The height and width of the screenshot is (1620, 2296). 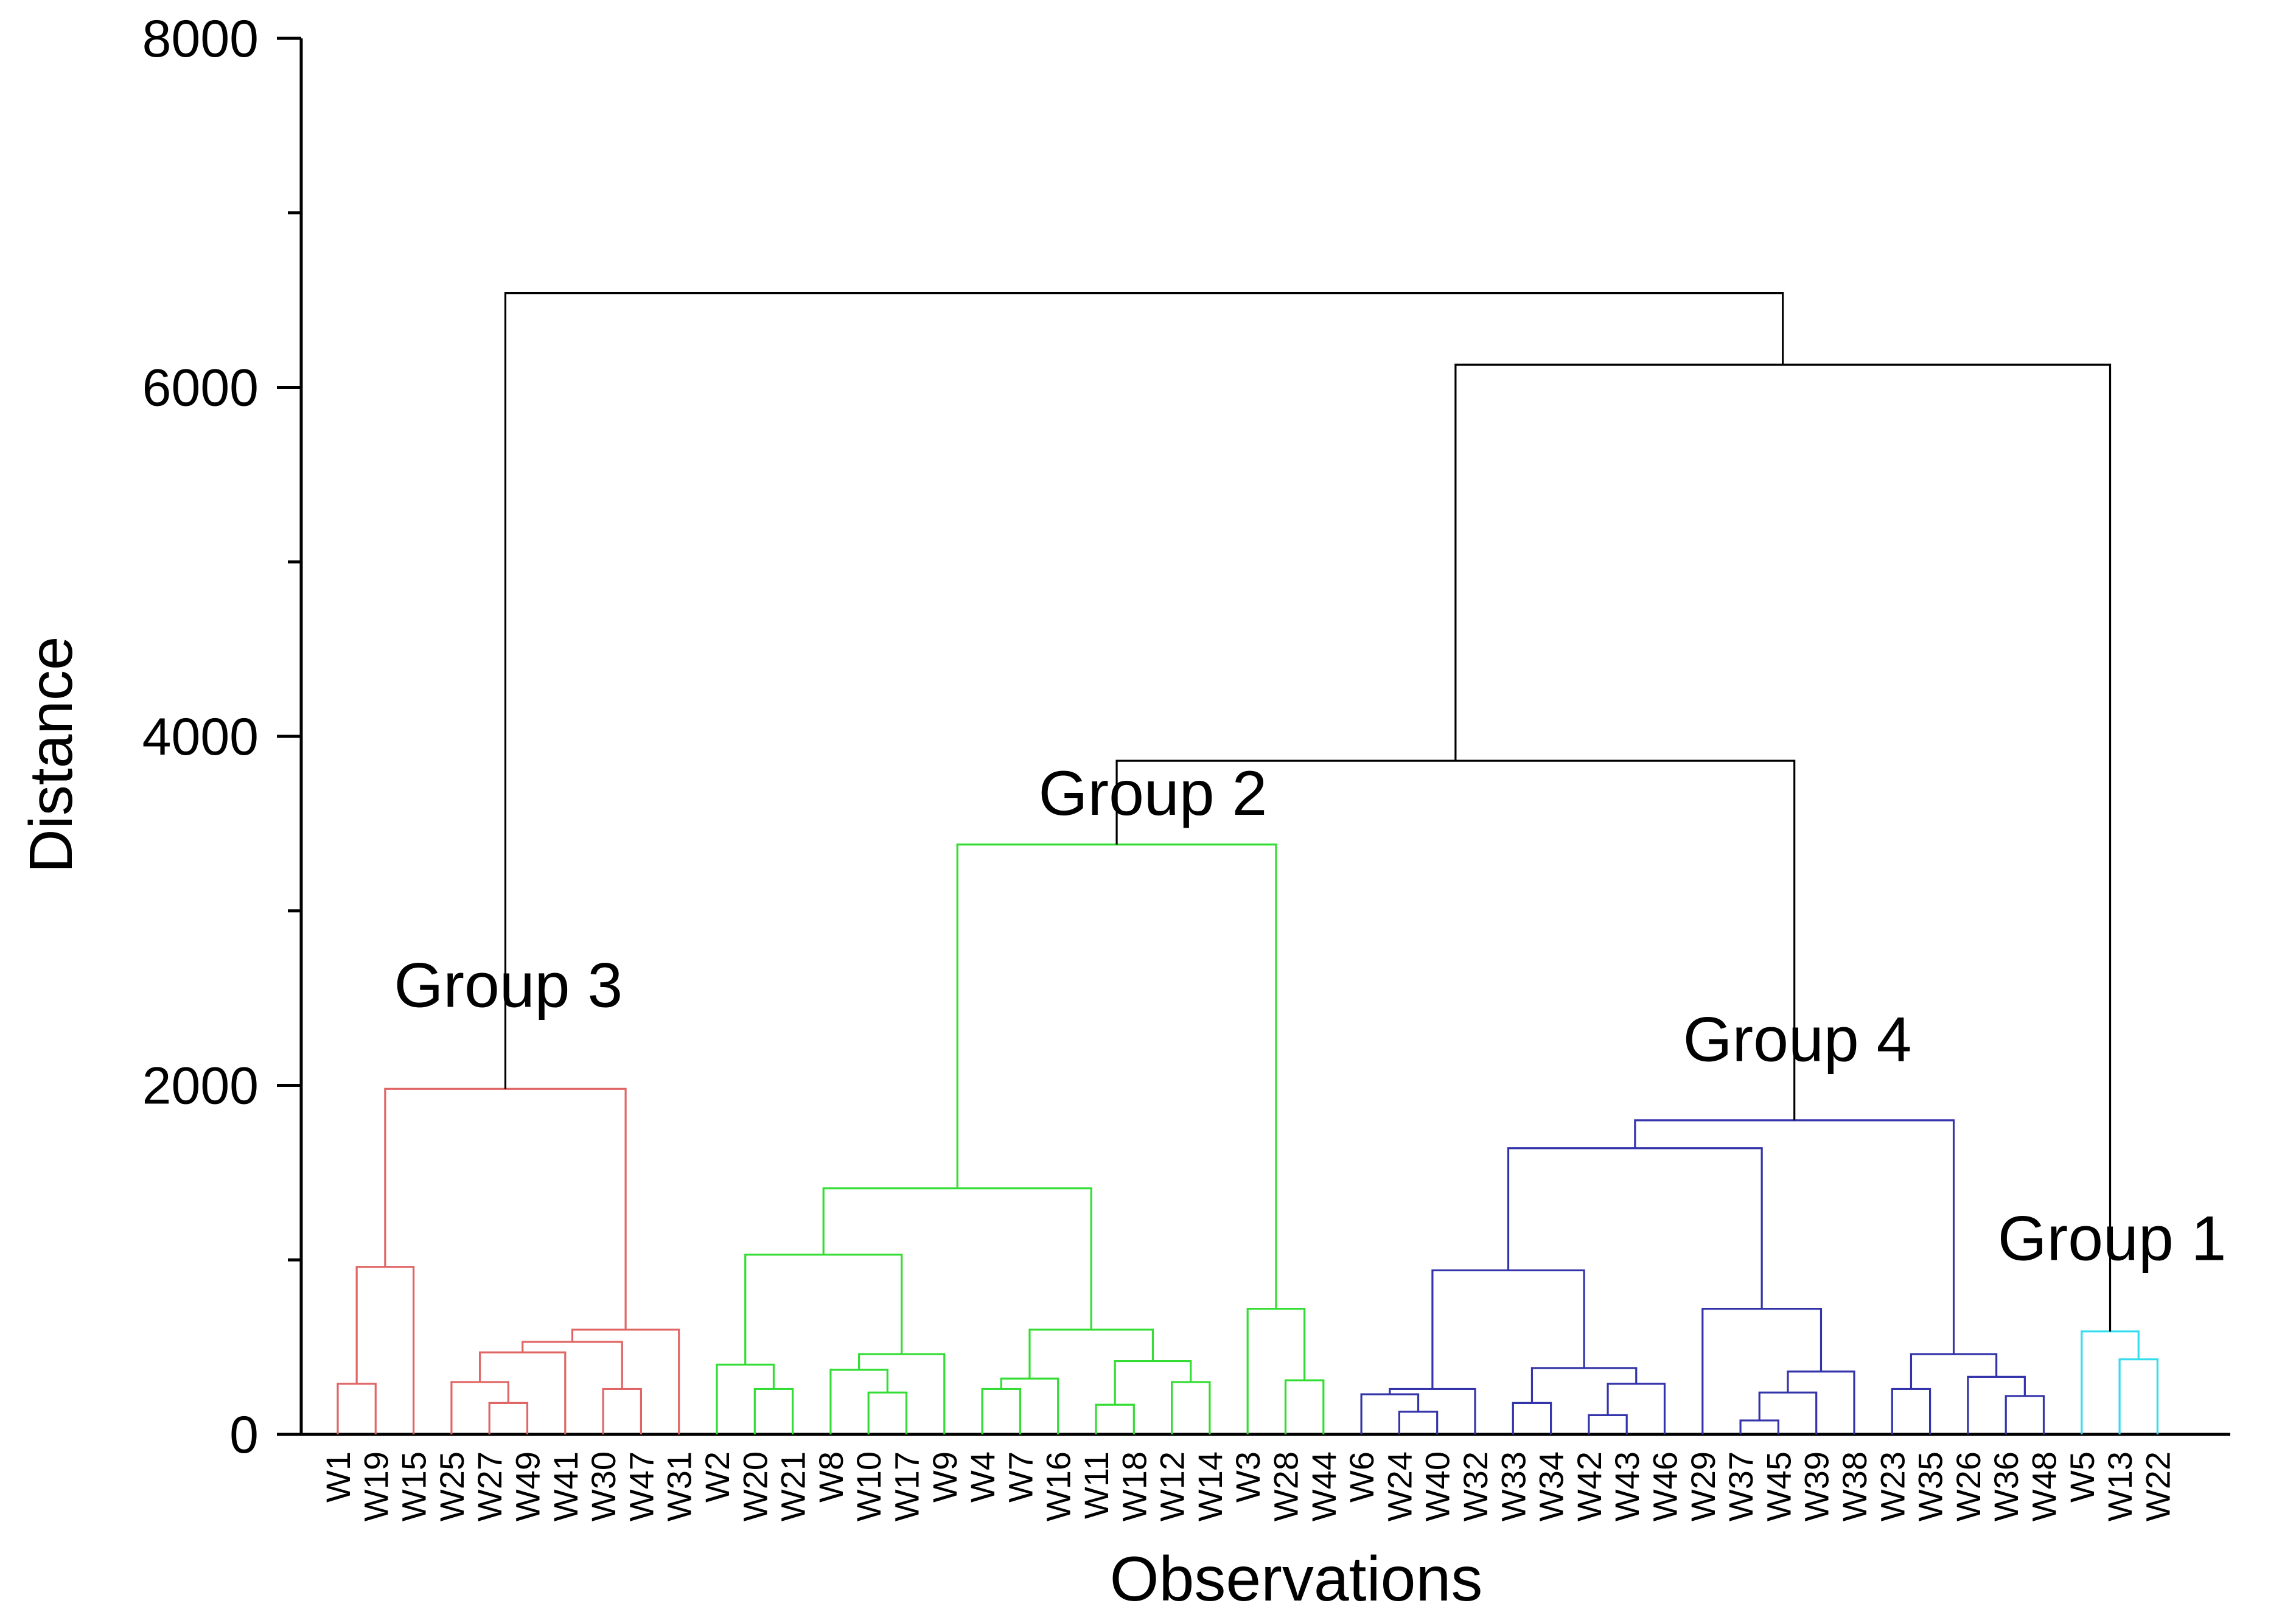 What do you see at coordinates (1361, 1477) in the screenshot?
I see `leaf-label-w6: W6` at bounding box center [1361, 1477].